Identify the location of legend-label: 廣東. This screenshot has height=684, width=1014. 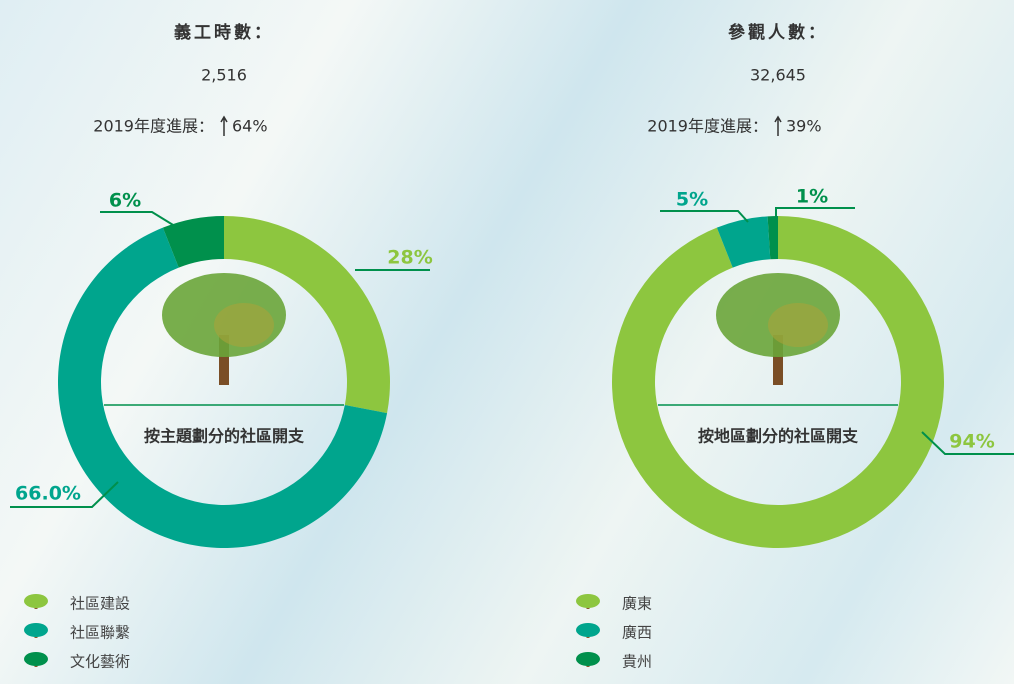
(637, 604).